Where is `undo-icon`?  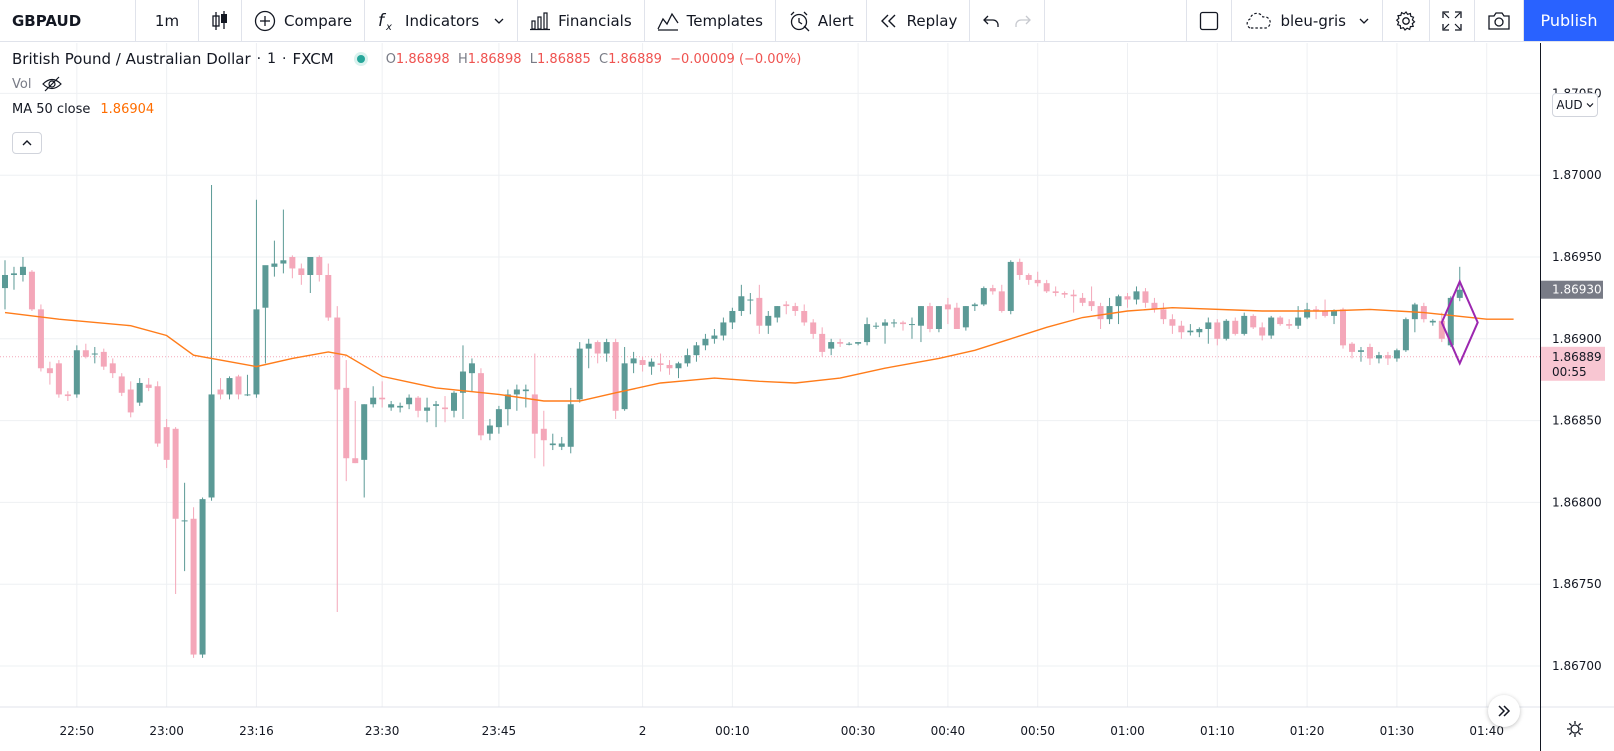 undo-icon is located at coordinates (991, 21).